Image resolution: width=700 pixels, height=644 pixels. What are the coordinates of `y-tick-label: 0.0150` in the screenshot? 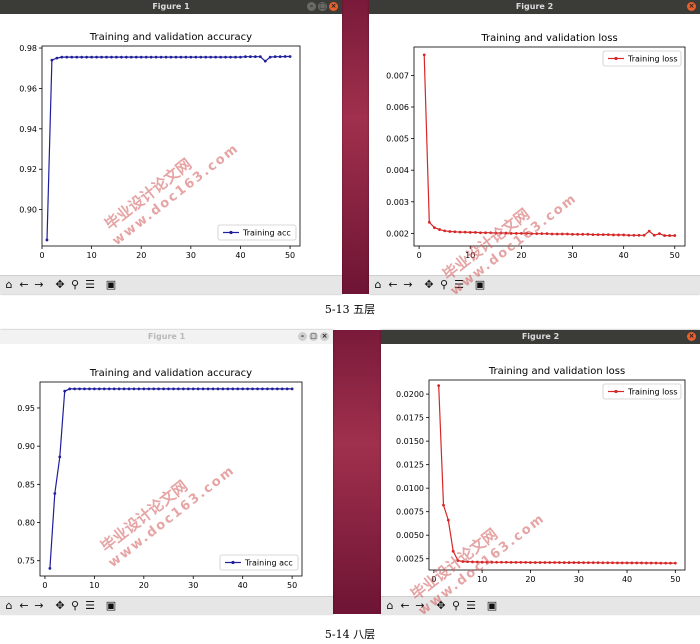 It's located at (410, 441).